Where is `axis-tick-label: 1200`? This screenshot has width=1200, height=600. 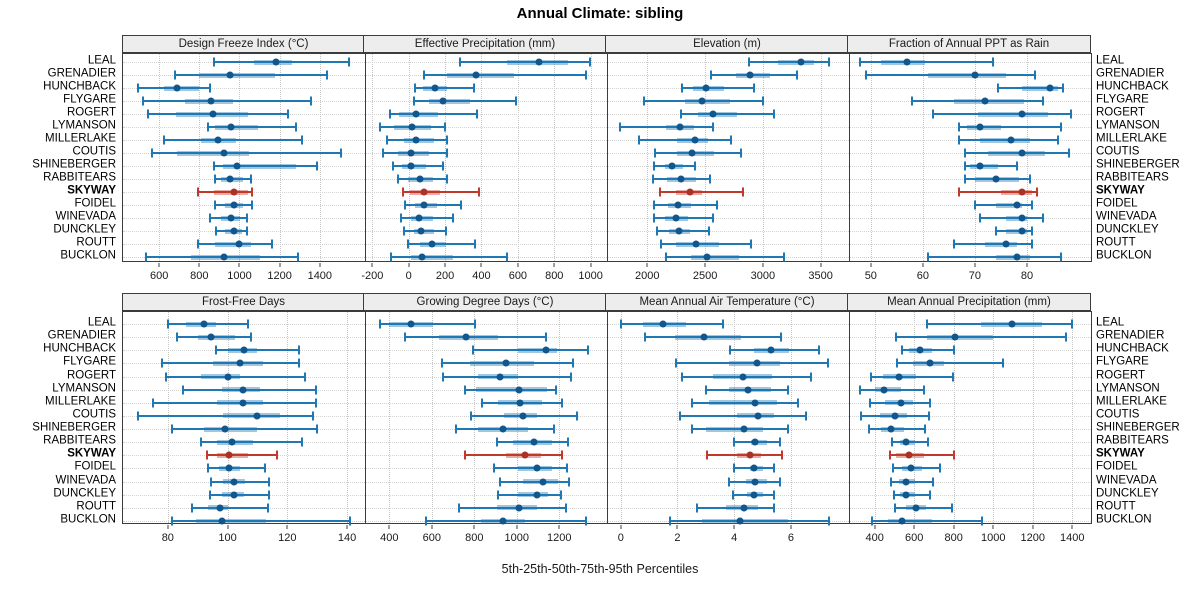
axis-tick-label: 1200 is located at coordinates (1032, 538).